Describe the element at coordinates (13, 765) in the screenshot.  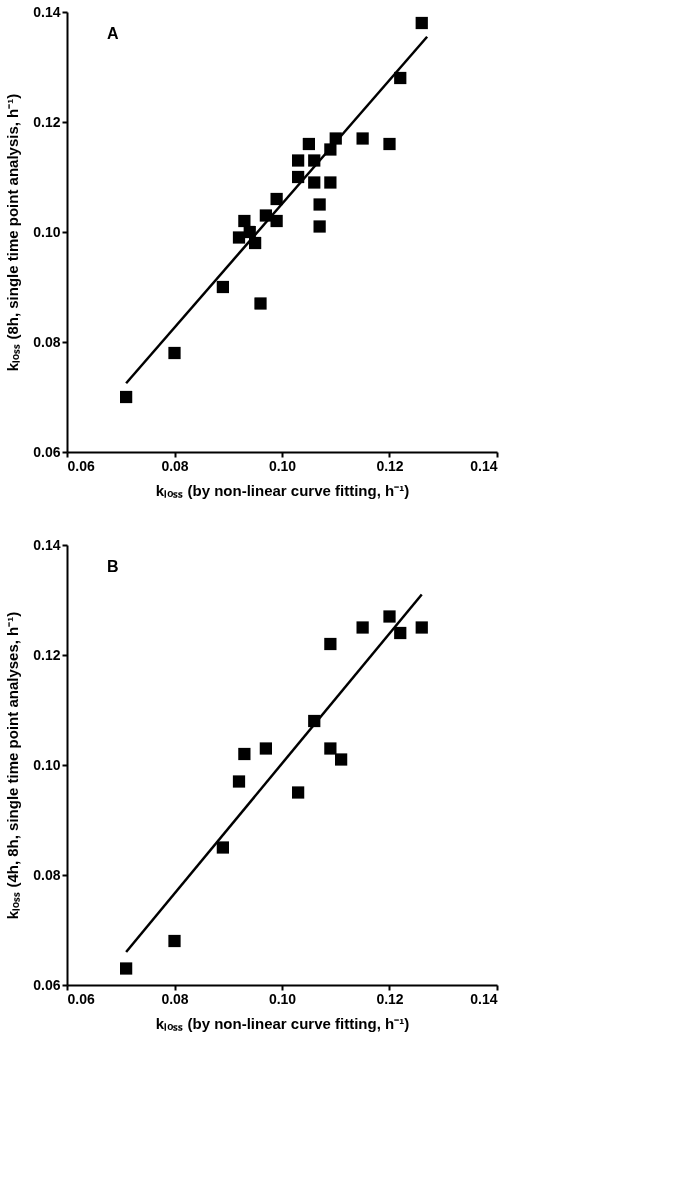
I see `y-axis-title: kₗₒₛₛ (4h, 8h, single time point analyses, h⁻¹)` at that location.